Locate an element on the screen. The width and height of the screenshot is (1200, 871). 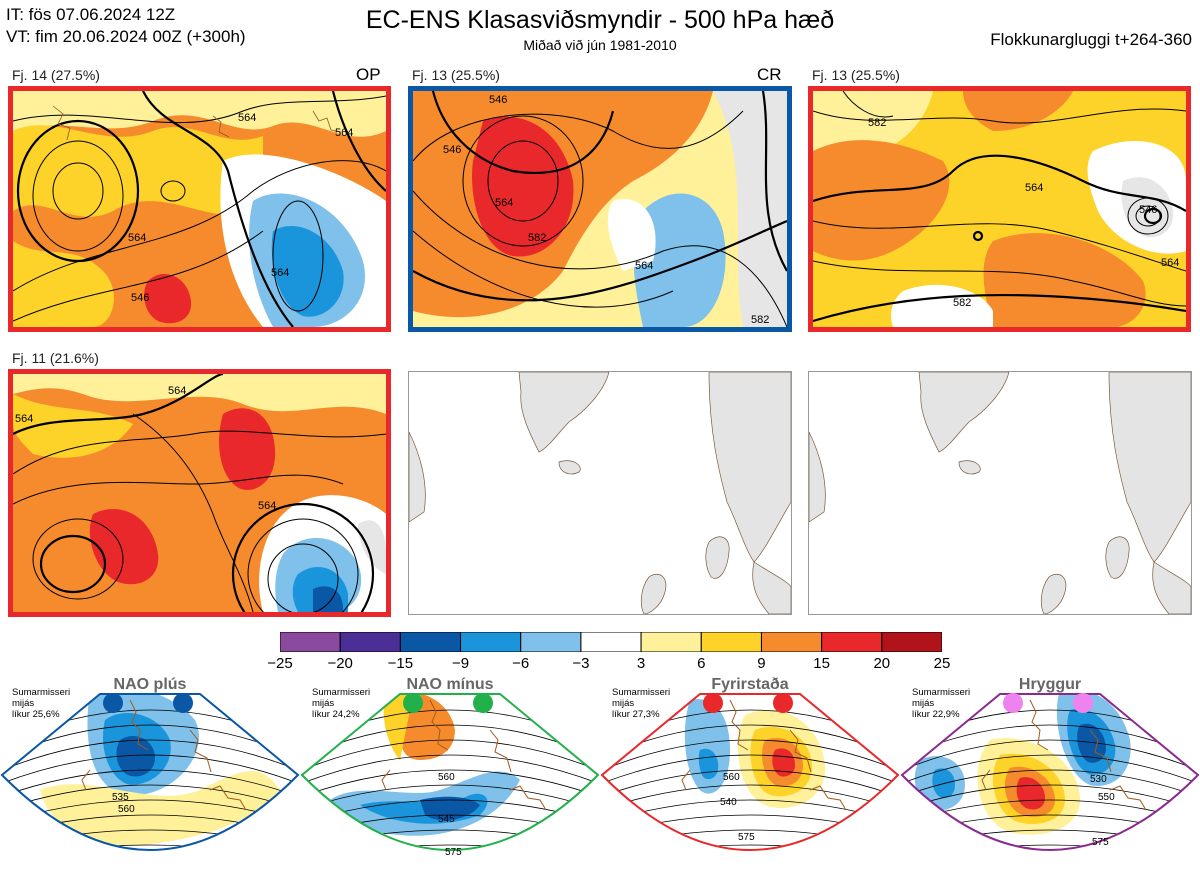
regime-info-line: líkur 27,3% is located at coordinates (636, 714).